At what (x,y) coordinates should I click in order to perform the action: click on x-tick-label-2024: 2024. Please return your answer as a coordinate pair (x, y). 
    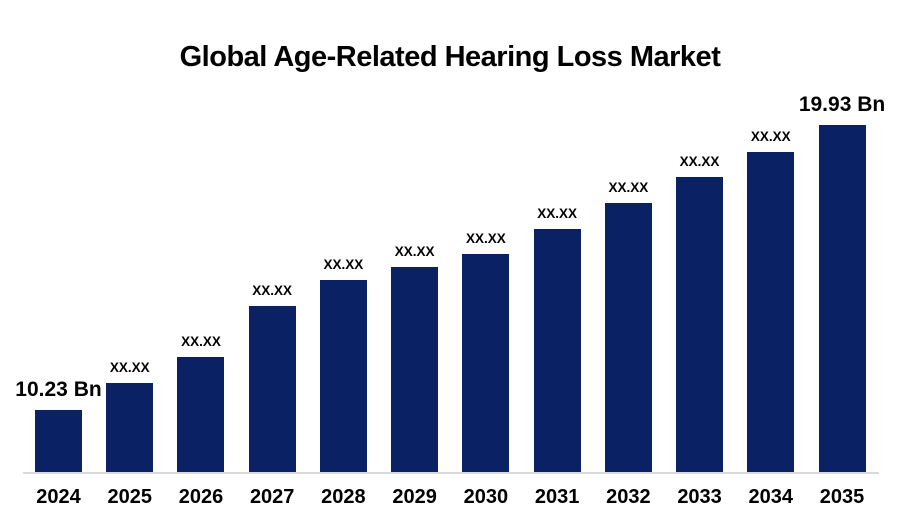
    Looking at the image, I should click on (58, 497).